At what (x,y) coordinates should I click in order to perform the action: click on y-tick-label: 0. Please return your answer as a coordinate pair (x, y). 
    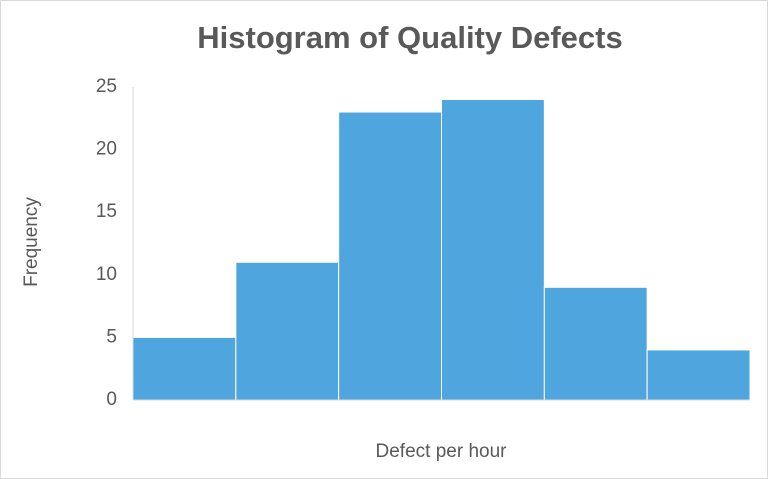
    Looking at the image, I should click on (111, 399).